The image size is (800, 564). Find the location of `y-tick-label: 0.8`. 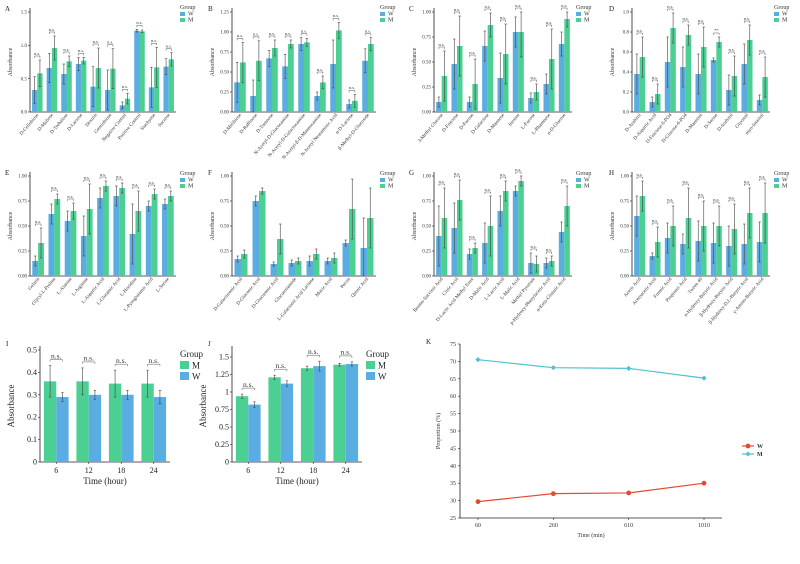

y-tick-label: 0.8 is located at coordinates (626, 33).